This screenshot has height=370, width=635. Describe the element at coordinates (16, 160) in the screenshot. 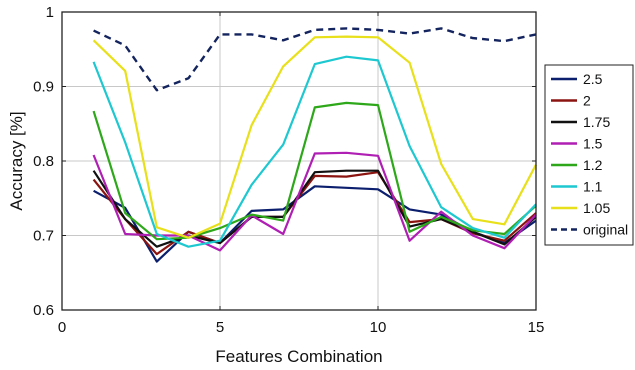

I see `y-axis-title: Accuracy [%]` at that location.